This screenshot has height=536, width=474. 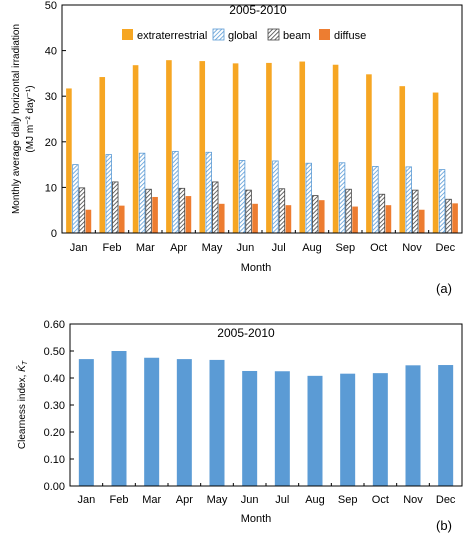 I want to click on chart-a-ytick-label: 50, so click(x=51, y=6).